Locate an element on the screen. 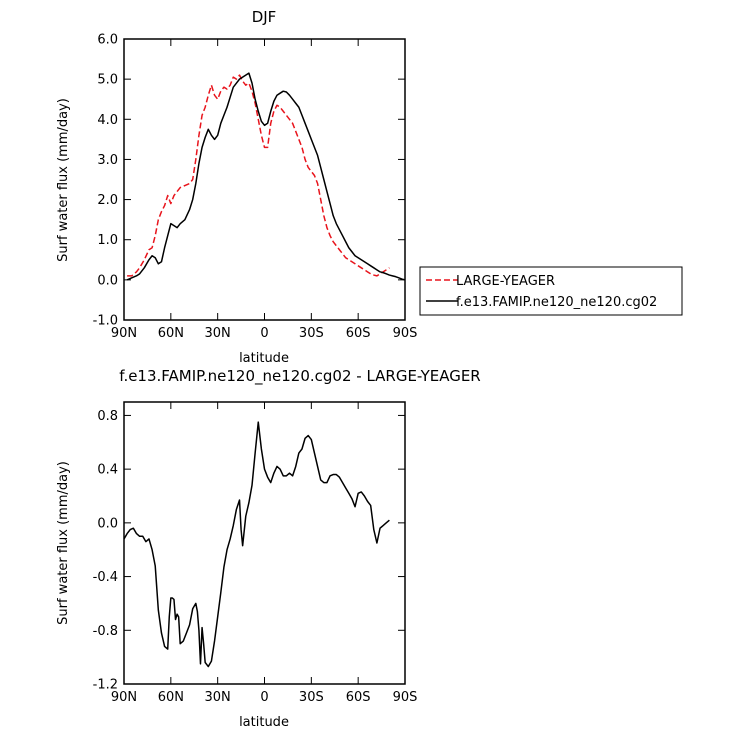 This screenshot has height=736, width=729. y-tick-label: -0.4 is located at coordinates (105, 577).